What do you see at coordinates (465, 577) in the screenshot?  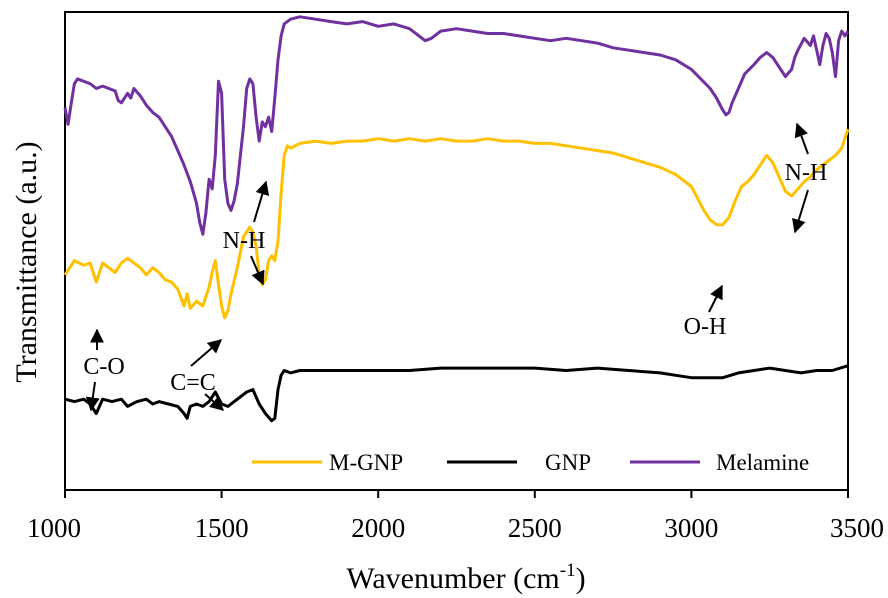 I see `x-axis-title: Wavenumber (cm-1)` at bounding box center [465, 577].